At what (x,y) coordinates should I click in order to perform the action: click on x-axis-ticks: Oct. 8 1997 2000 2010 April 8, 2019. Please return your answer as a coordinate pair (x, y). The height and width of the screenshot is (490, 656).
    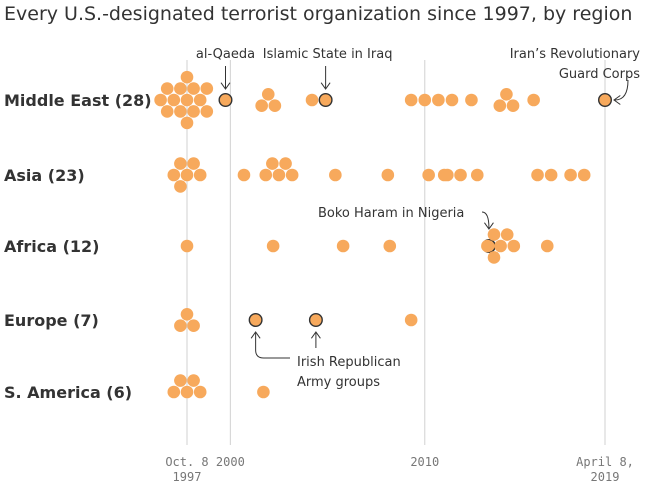
    Looking at the image, I should click on (399, 469).